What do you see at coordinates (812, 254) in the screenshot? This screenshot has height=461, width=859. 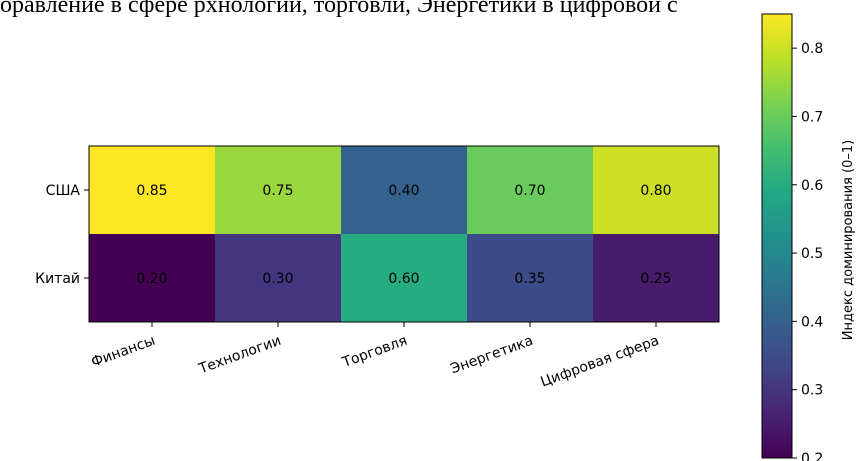 I see `colorbar-tick-label: 0.5` at bounding box center [812, 254].